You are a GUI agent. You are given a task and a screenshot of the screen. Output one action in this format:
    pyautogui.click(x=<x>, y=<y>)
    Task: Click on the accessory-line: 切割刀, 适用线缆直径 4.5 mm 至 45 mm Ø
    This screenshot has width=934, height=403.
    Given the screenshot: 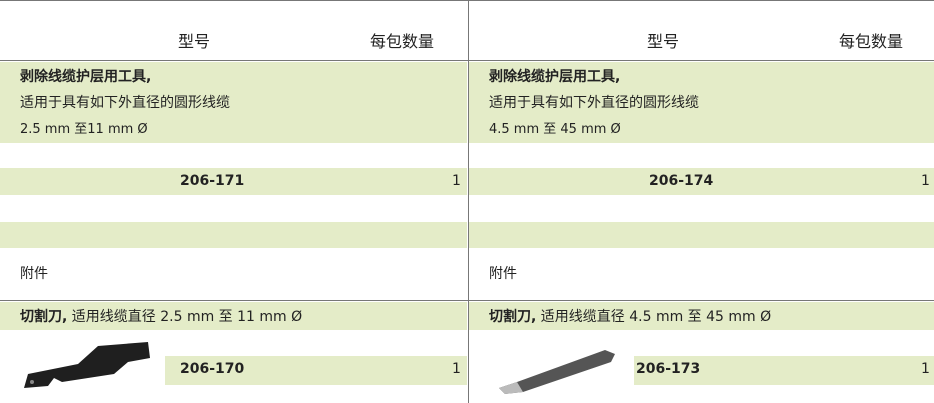 What is the action you would take?
    pyautogui.click(x=630, y=316)
    